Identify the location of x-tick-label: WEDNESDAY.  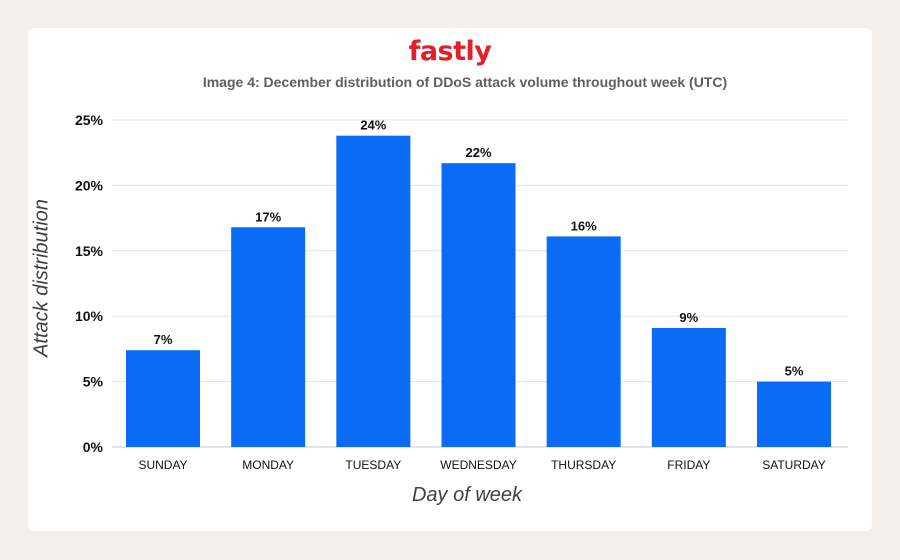
(478, 465).